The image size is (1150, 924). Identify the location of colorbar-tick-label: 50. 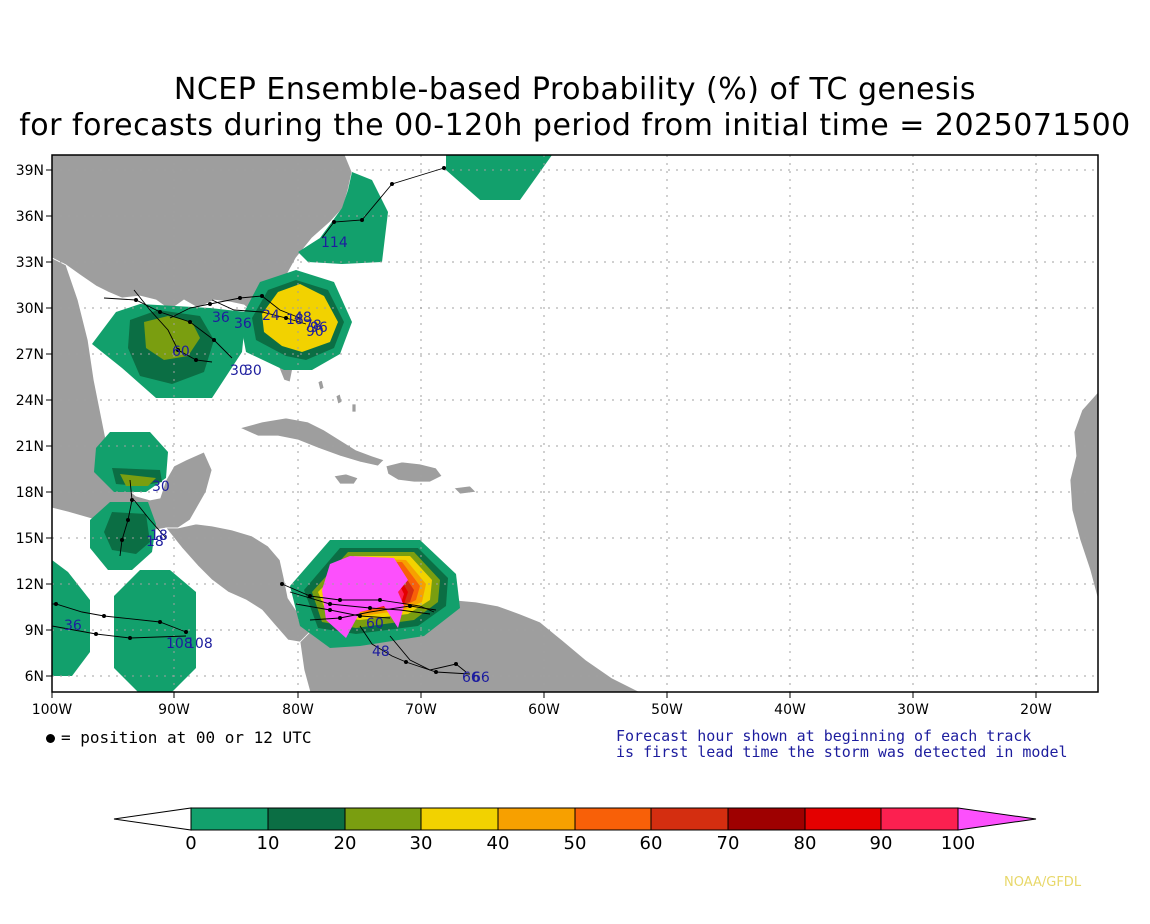
(575, 843).